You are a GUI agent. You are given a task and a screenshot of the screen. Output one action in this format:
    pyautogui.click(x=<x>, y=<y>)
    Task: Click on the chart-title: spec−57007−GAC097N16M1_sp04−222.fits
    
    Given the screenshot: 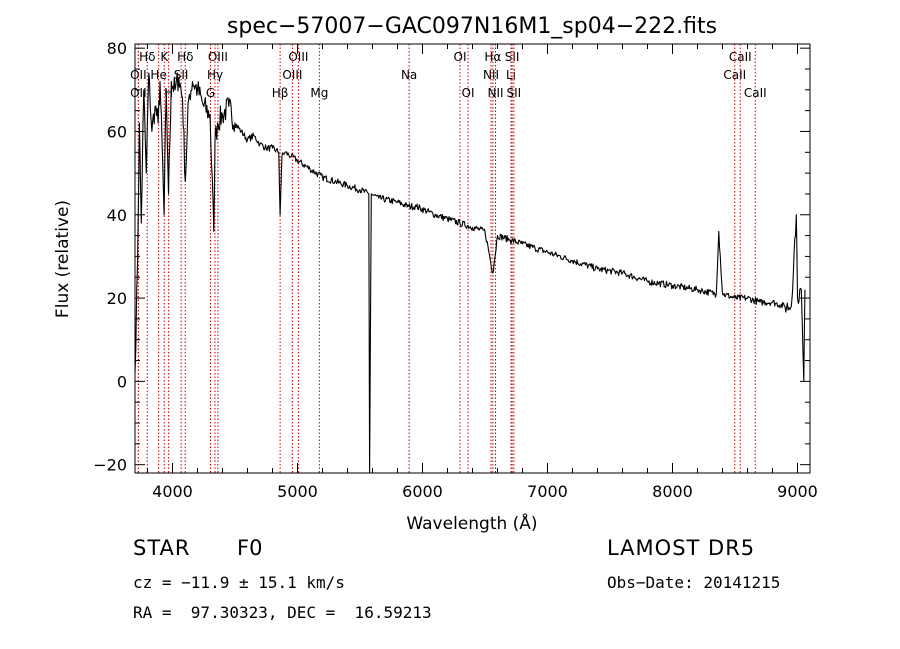 What is the action you would take?
    pyautogui.click(x=472, y=26)
    